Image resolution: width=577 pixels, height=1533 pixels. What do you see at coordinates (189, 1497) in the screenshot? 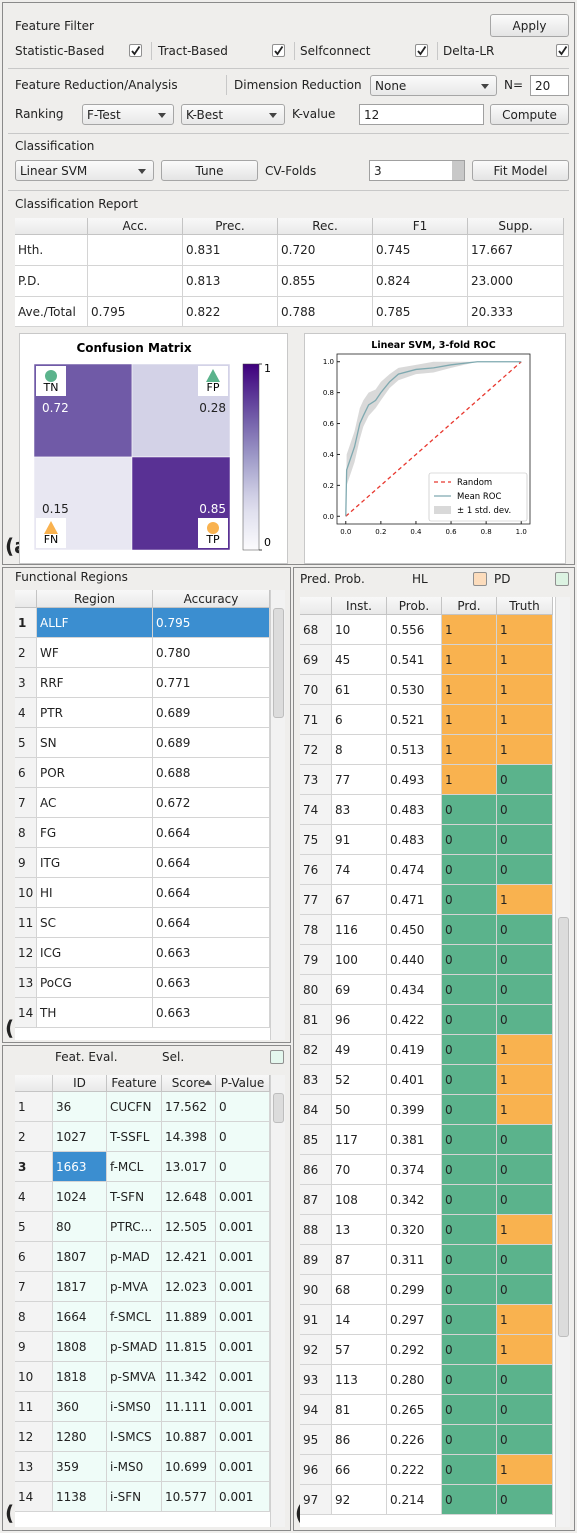
I see `table-cell: 10.577` at bounding box center [189, 1497].